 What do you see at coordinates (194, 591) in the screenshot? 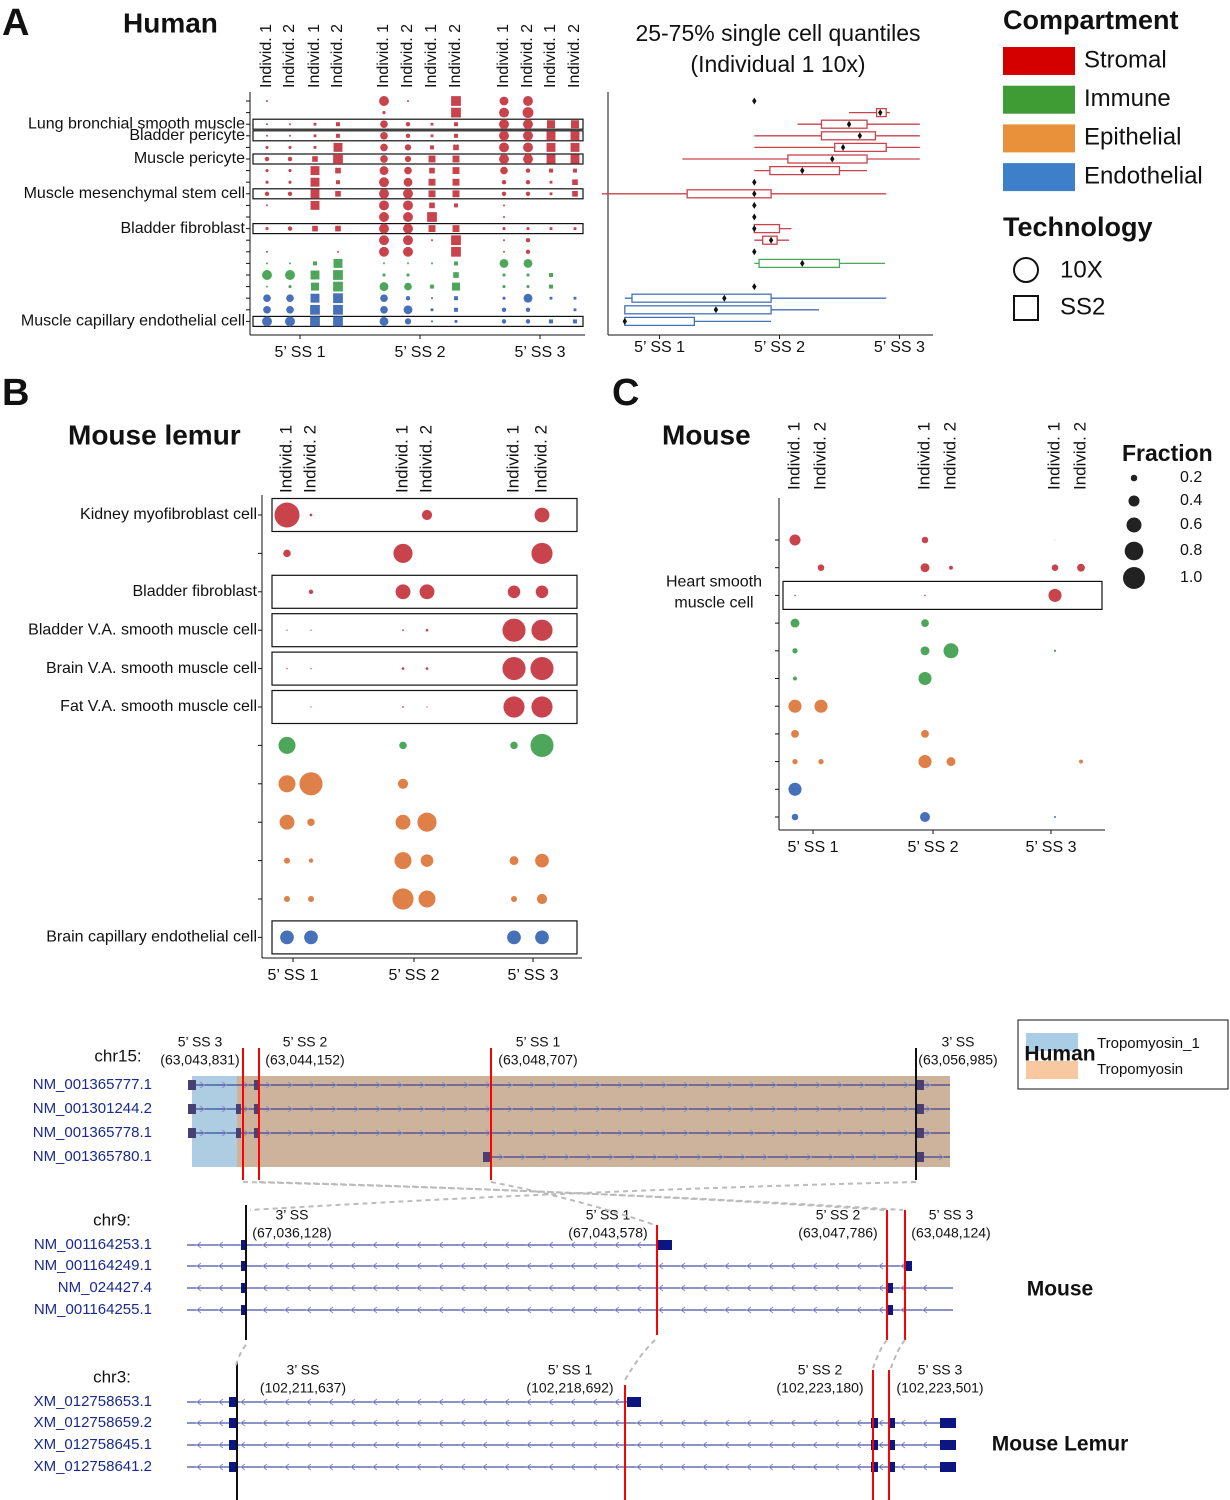
I see `row-label: Bladder fibroblast` at bounding box center [194, 591].